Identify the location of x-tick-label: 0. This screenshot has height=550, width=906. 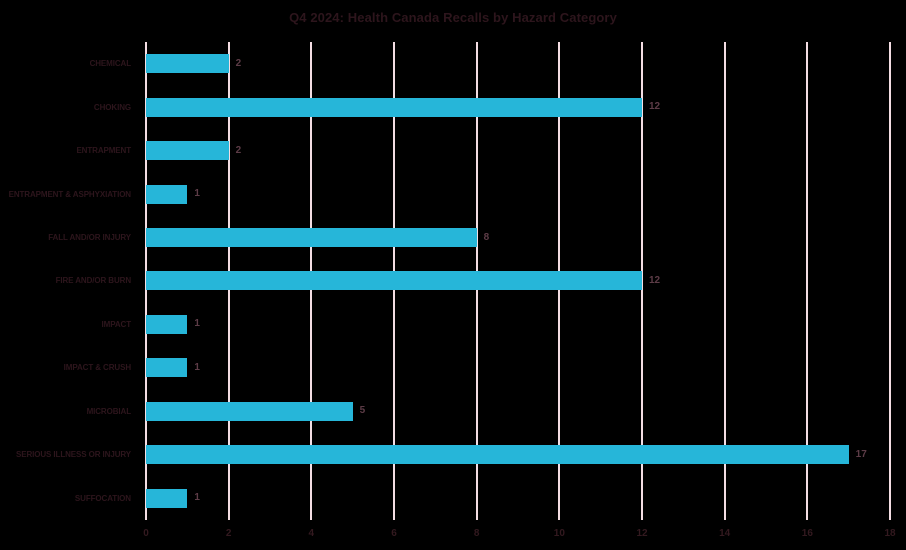
(146, 533).